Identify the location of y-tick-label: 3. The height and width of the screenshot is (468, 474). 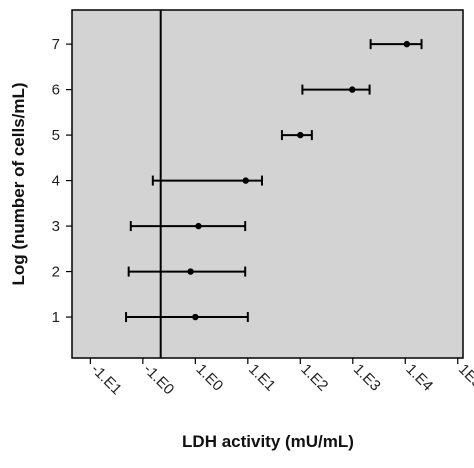
(56, 226).